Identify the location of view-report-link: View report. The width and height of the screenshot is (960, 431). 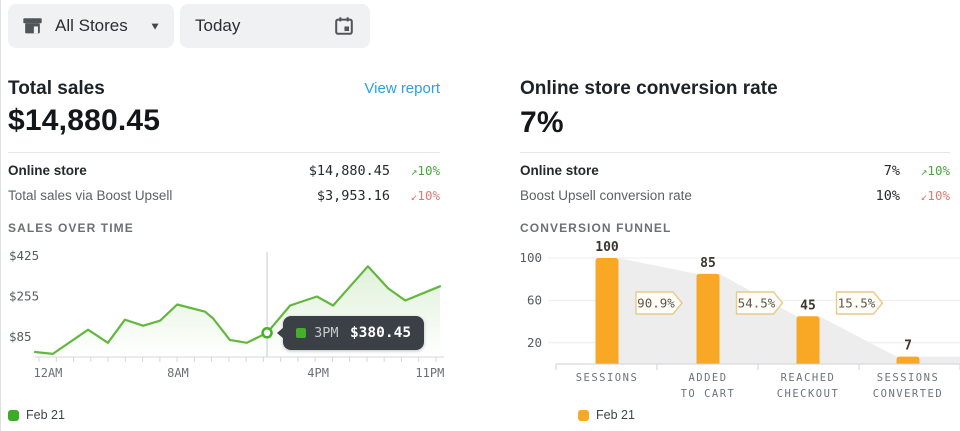
(402, 88).